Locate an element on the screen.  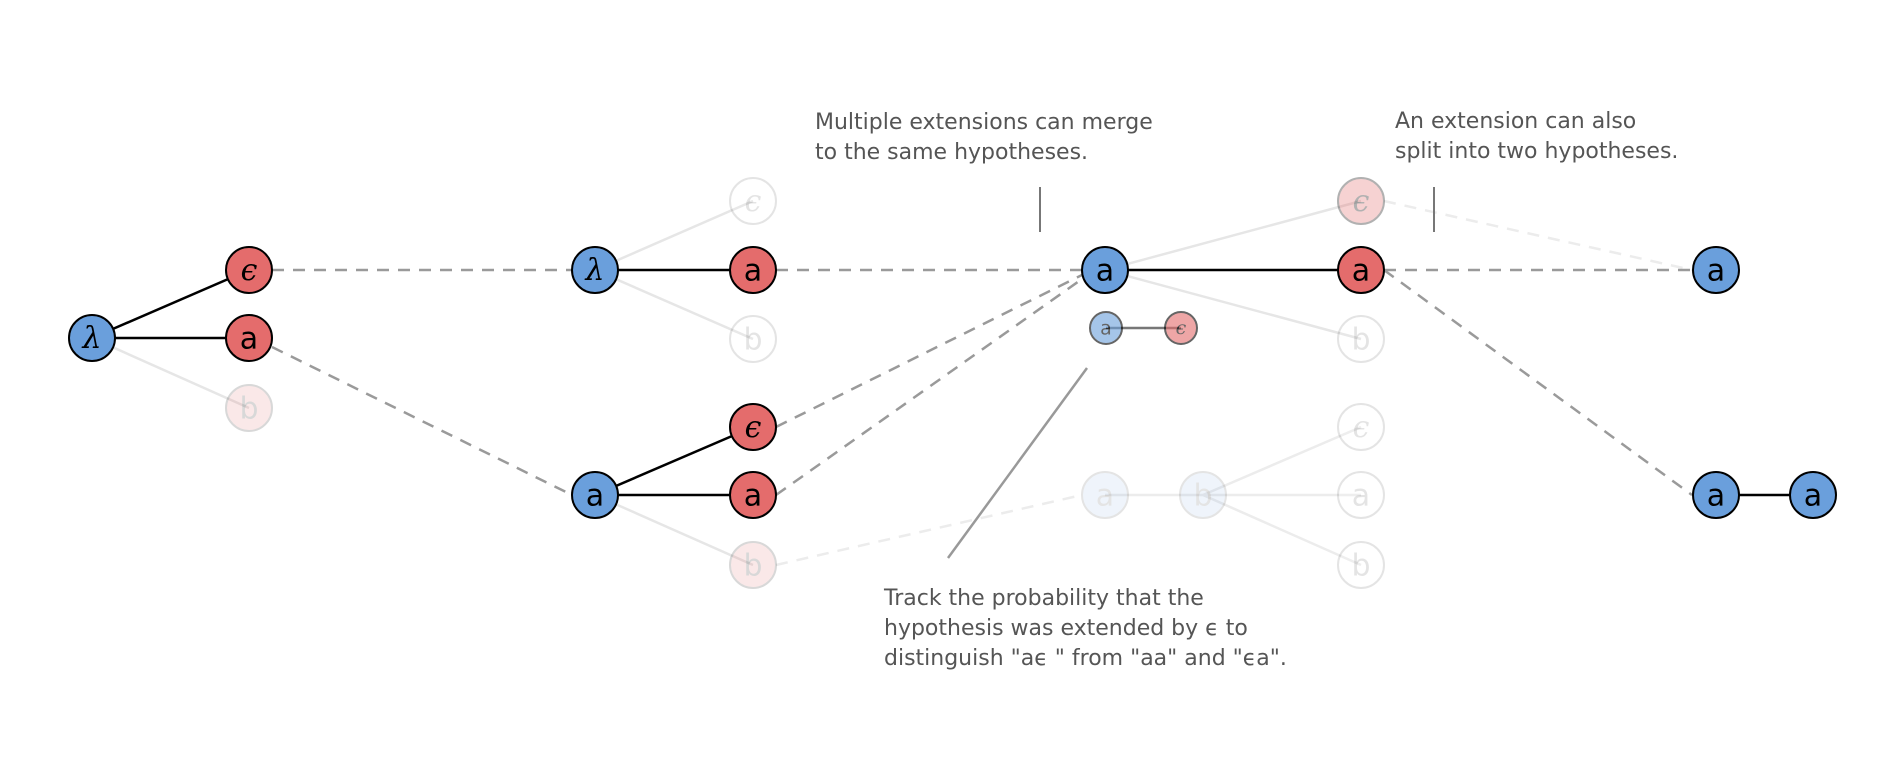
node-small-epsilon: ϵ is located at coordinates (1181, 328).